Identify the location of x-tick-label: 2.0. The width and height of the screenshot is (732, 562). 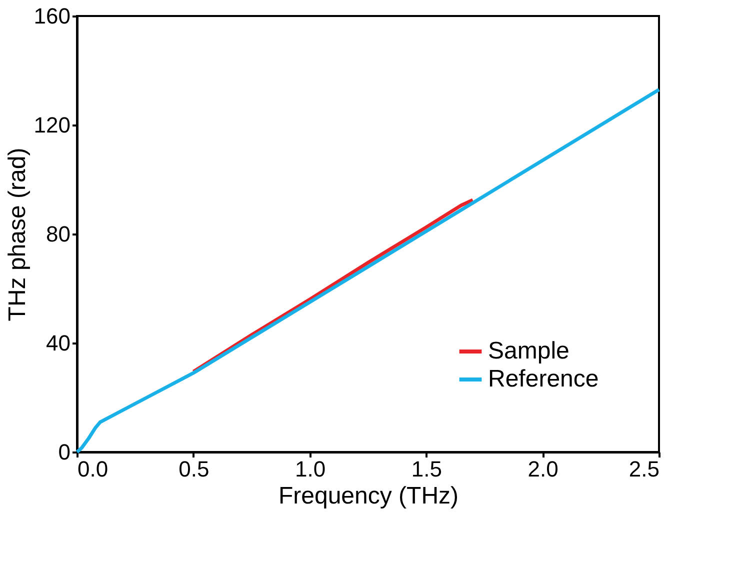
(543, 469).